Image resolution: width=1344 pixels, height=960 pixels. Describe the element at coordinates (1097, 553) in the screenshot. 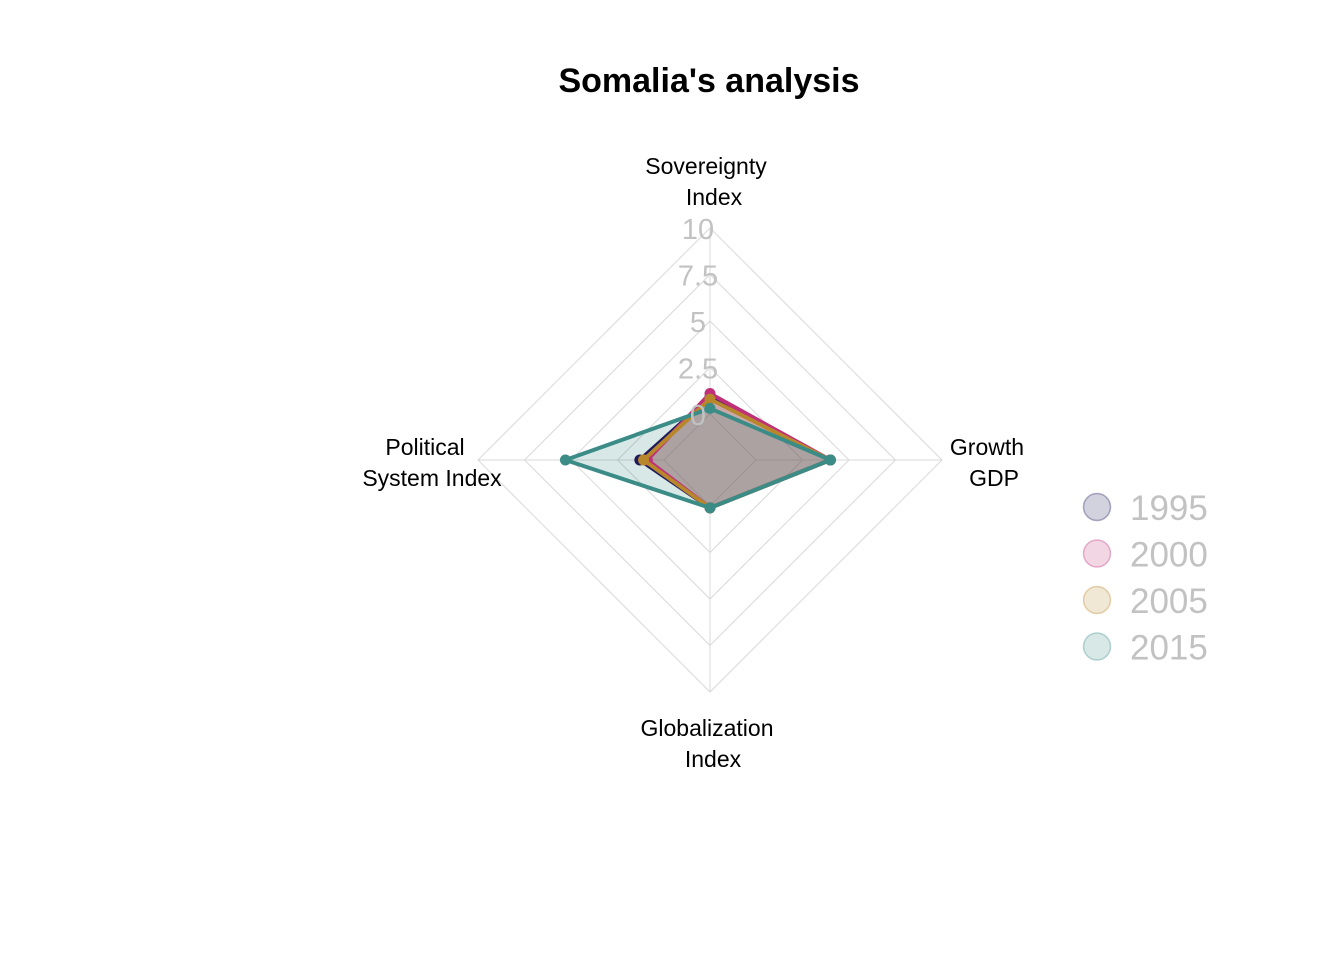

I see `legend-swatch-2000` at that location.